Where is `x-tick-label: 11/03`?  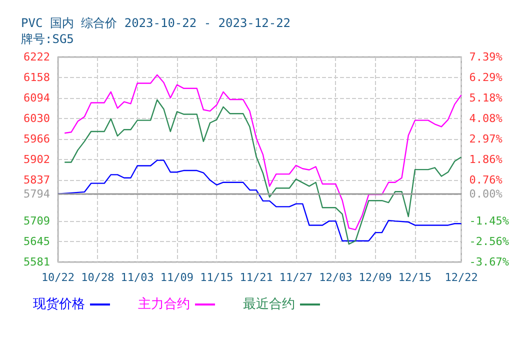 x-tick-label: 11/03 is located at coordinates (137, 277).